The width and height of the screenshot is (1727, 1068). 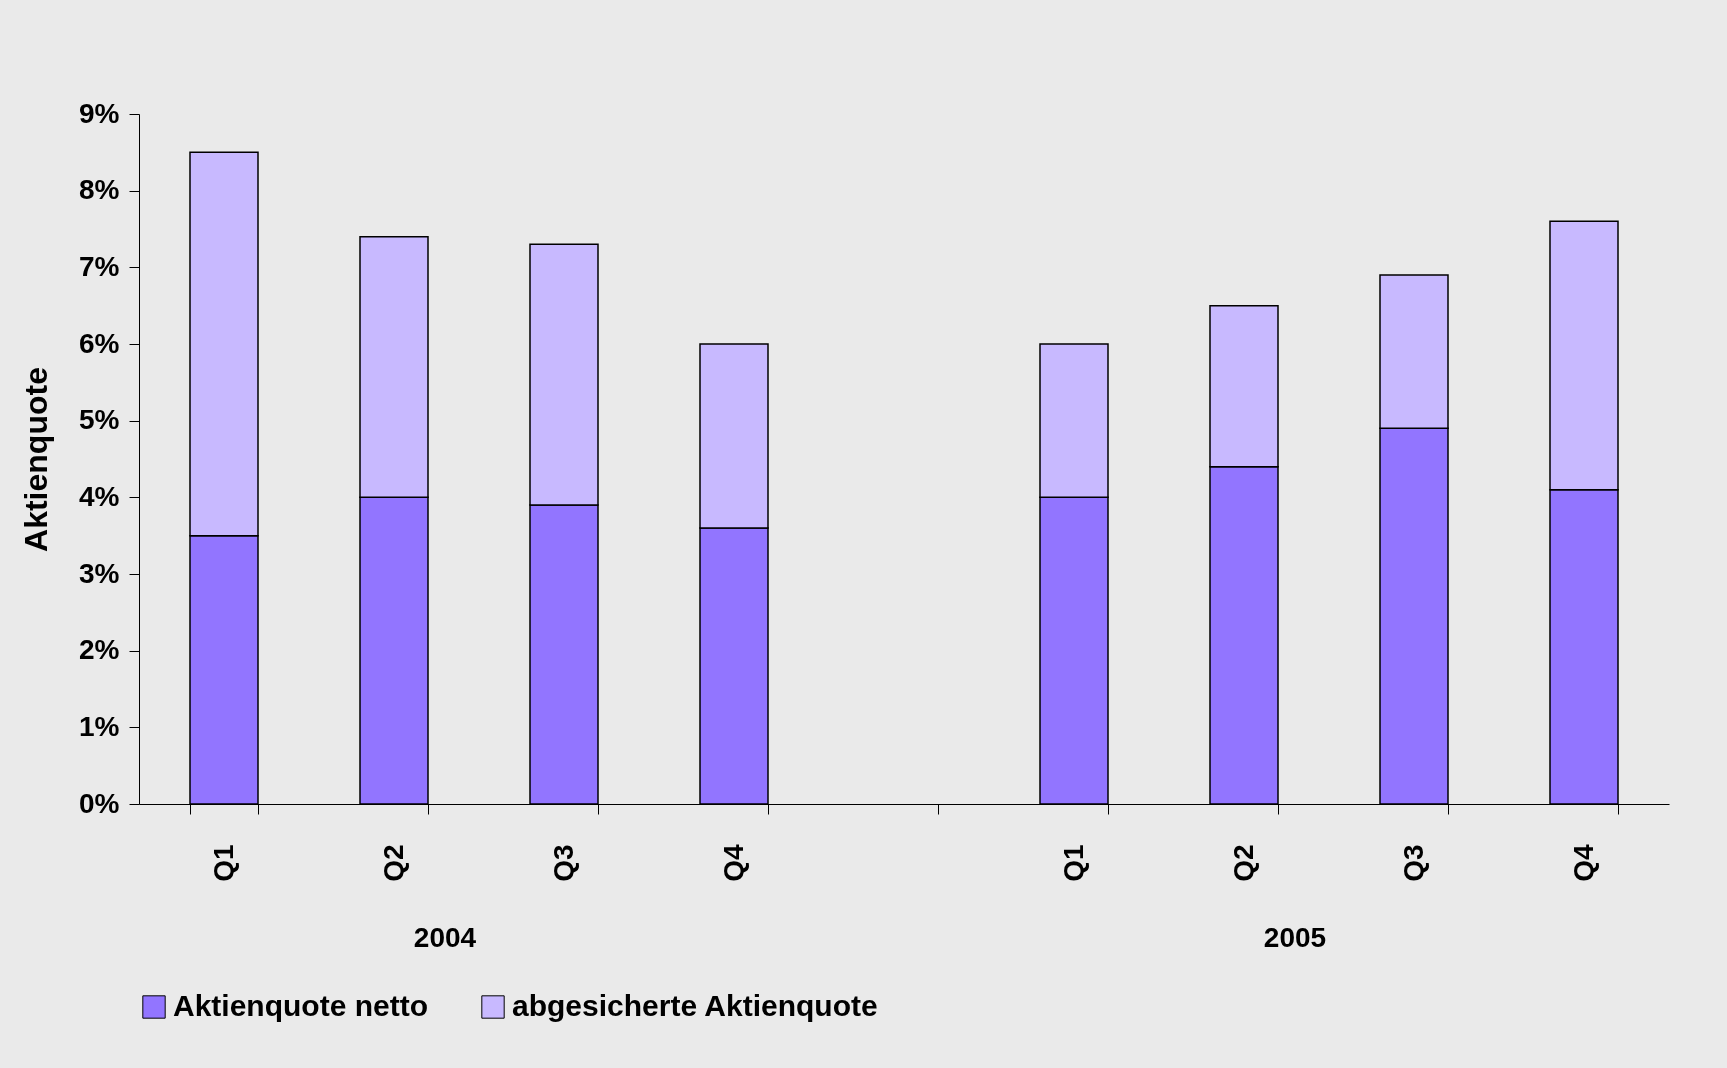 I want to click on y-tick-label: 9%, so click(x=99, y=113).